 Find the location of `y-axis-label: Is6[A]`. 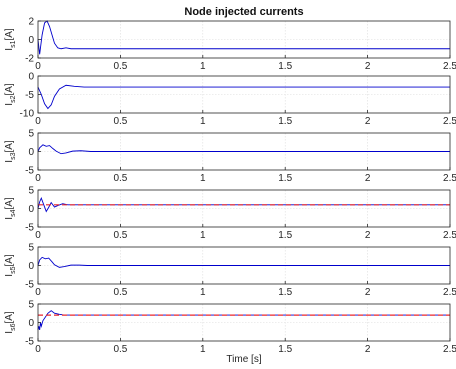

y-axis-label: Is6[A] is located at coordinates (10, 322).